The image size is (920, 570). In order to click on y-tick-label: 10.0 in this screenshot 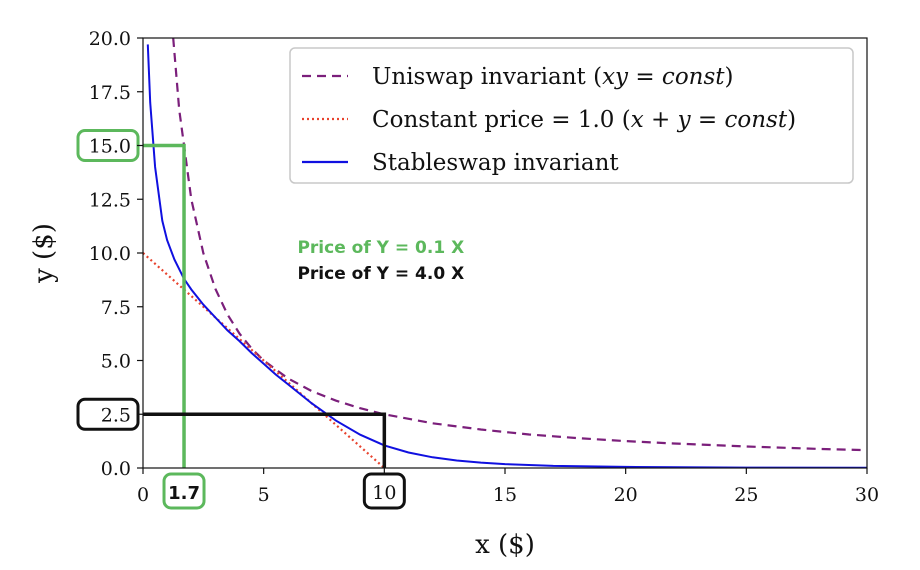, I will do `click(110, 254)`.